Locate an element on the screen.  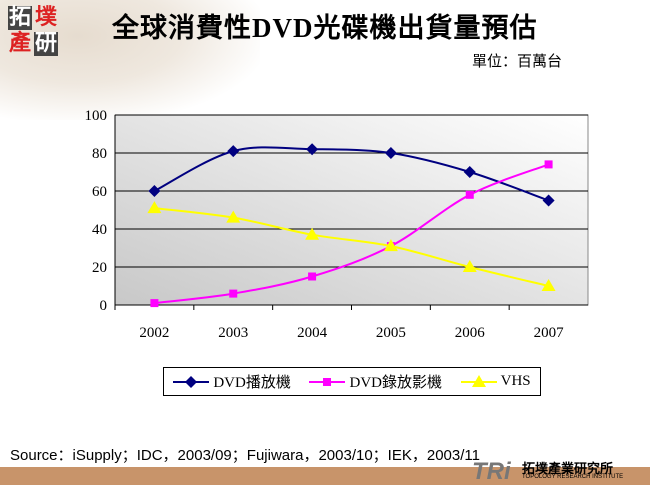
legend-label: DVD播放機 is located at coordinates (252, 383).